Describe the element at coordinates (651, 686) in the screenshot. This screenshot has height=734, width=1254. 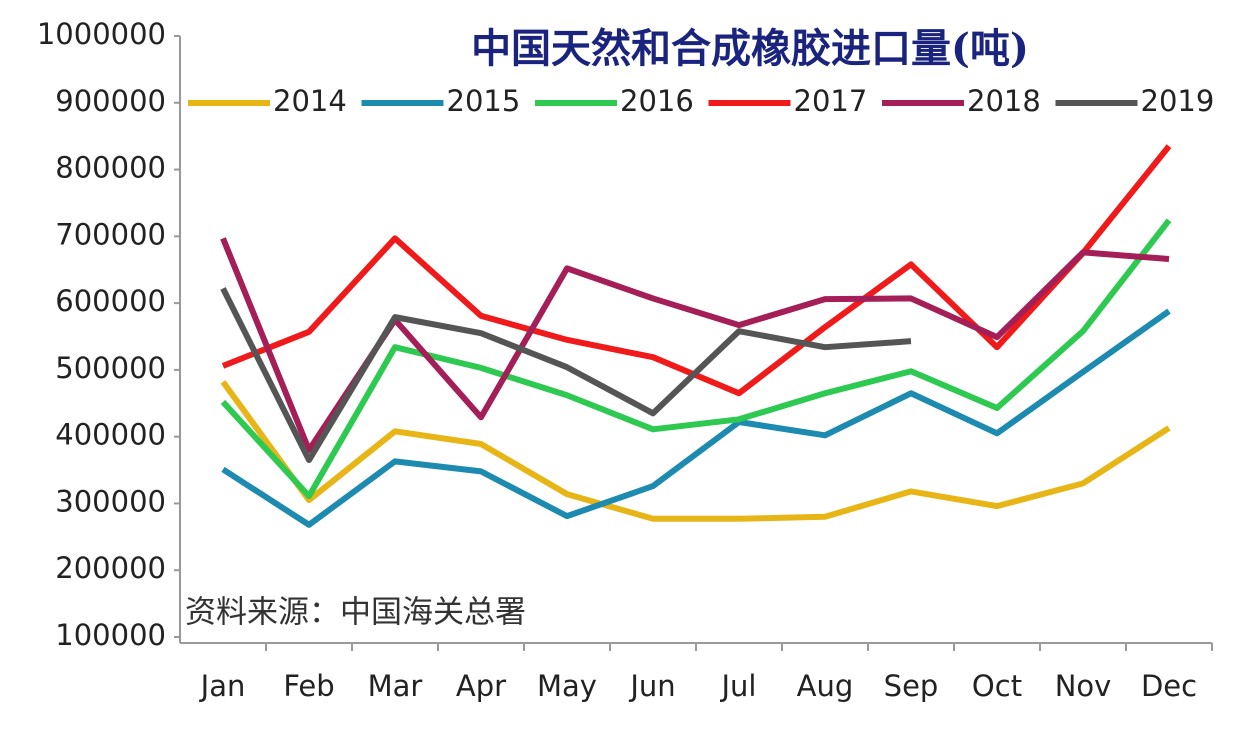
I see `x-tick-label: Jun` at that location.